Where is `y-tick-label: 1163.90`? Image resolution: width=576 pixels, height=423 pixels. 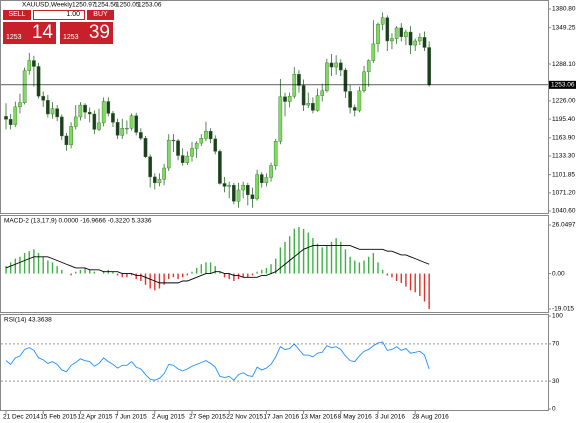 y-tick-label: 1163.90 is located at coordinates (563, 138).